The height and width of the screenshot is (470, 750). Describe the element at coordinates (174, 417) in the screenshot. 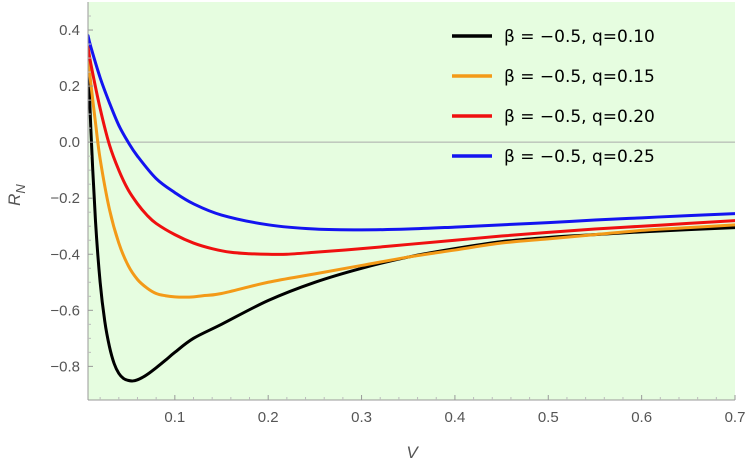

I see `x-tick-label: 0.1` at that location.